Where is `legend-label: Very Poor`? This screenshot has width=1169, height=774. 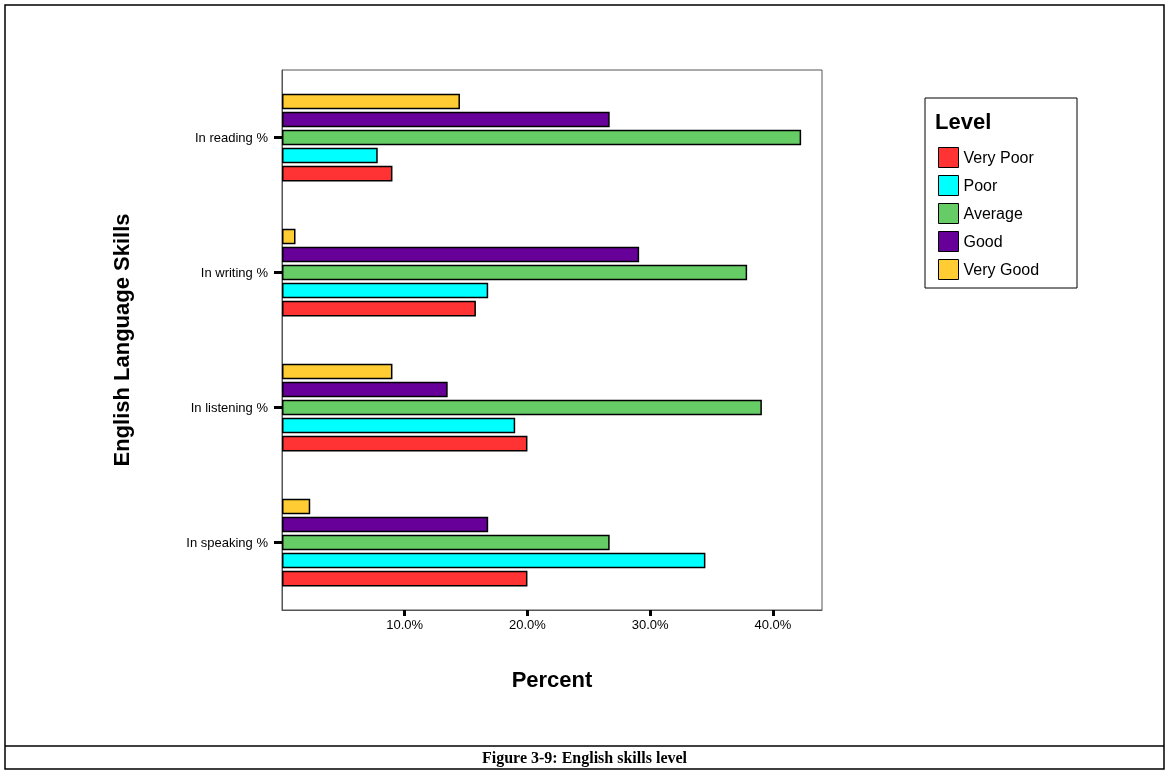
legend-label: Very Poor is located at coordinates (999, 157).